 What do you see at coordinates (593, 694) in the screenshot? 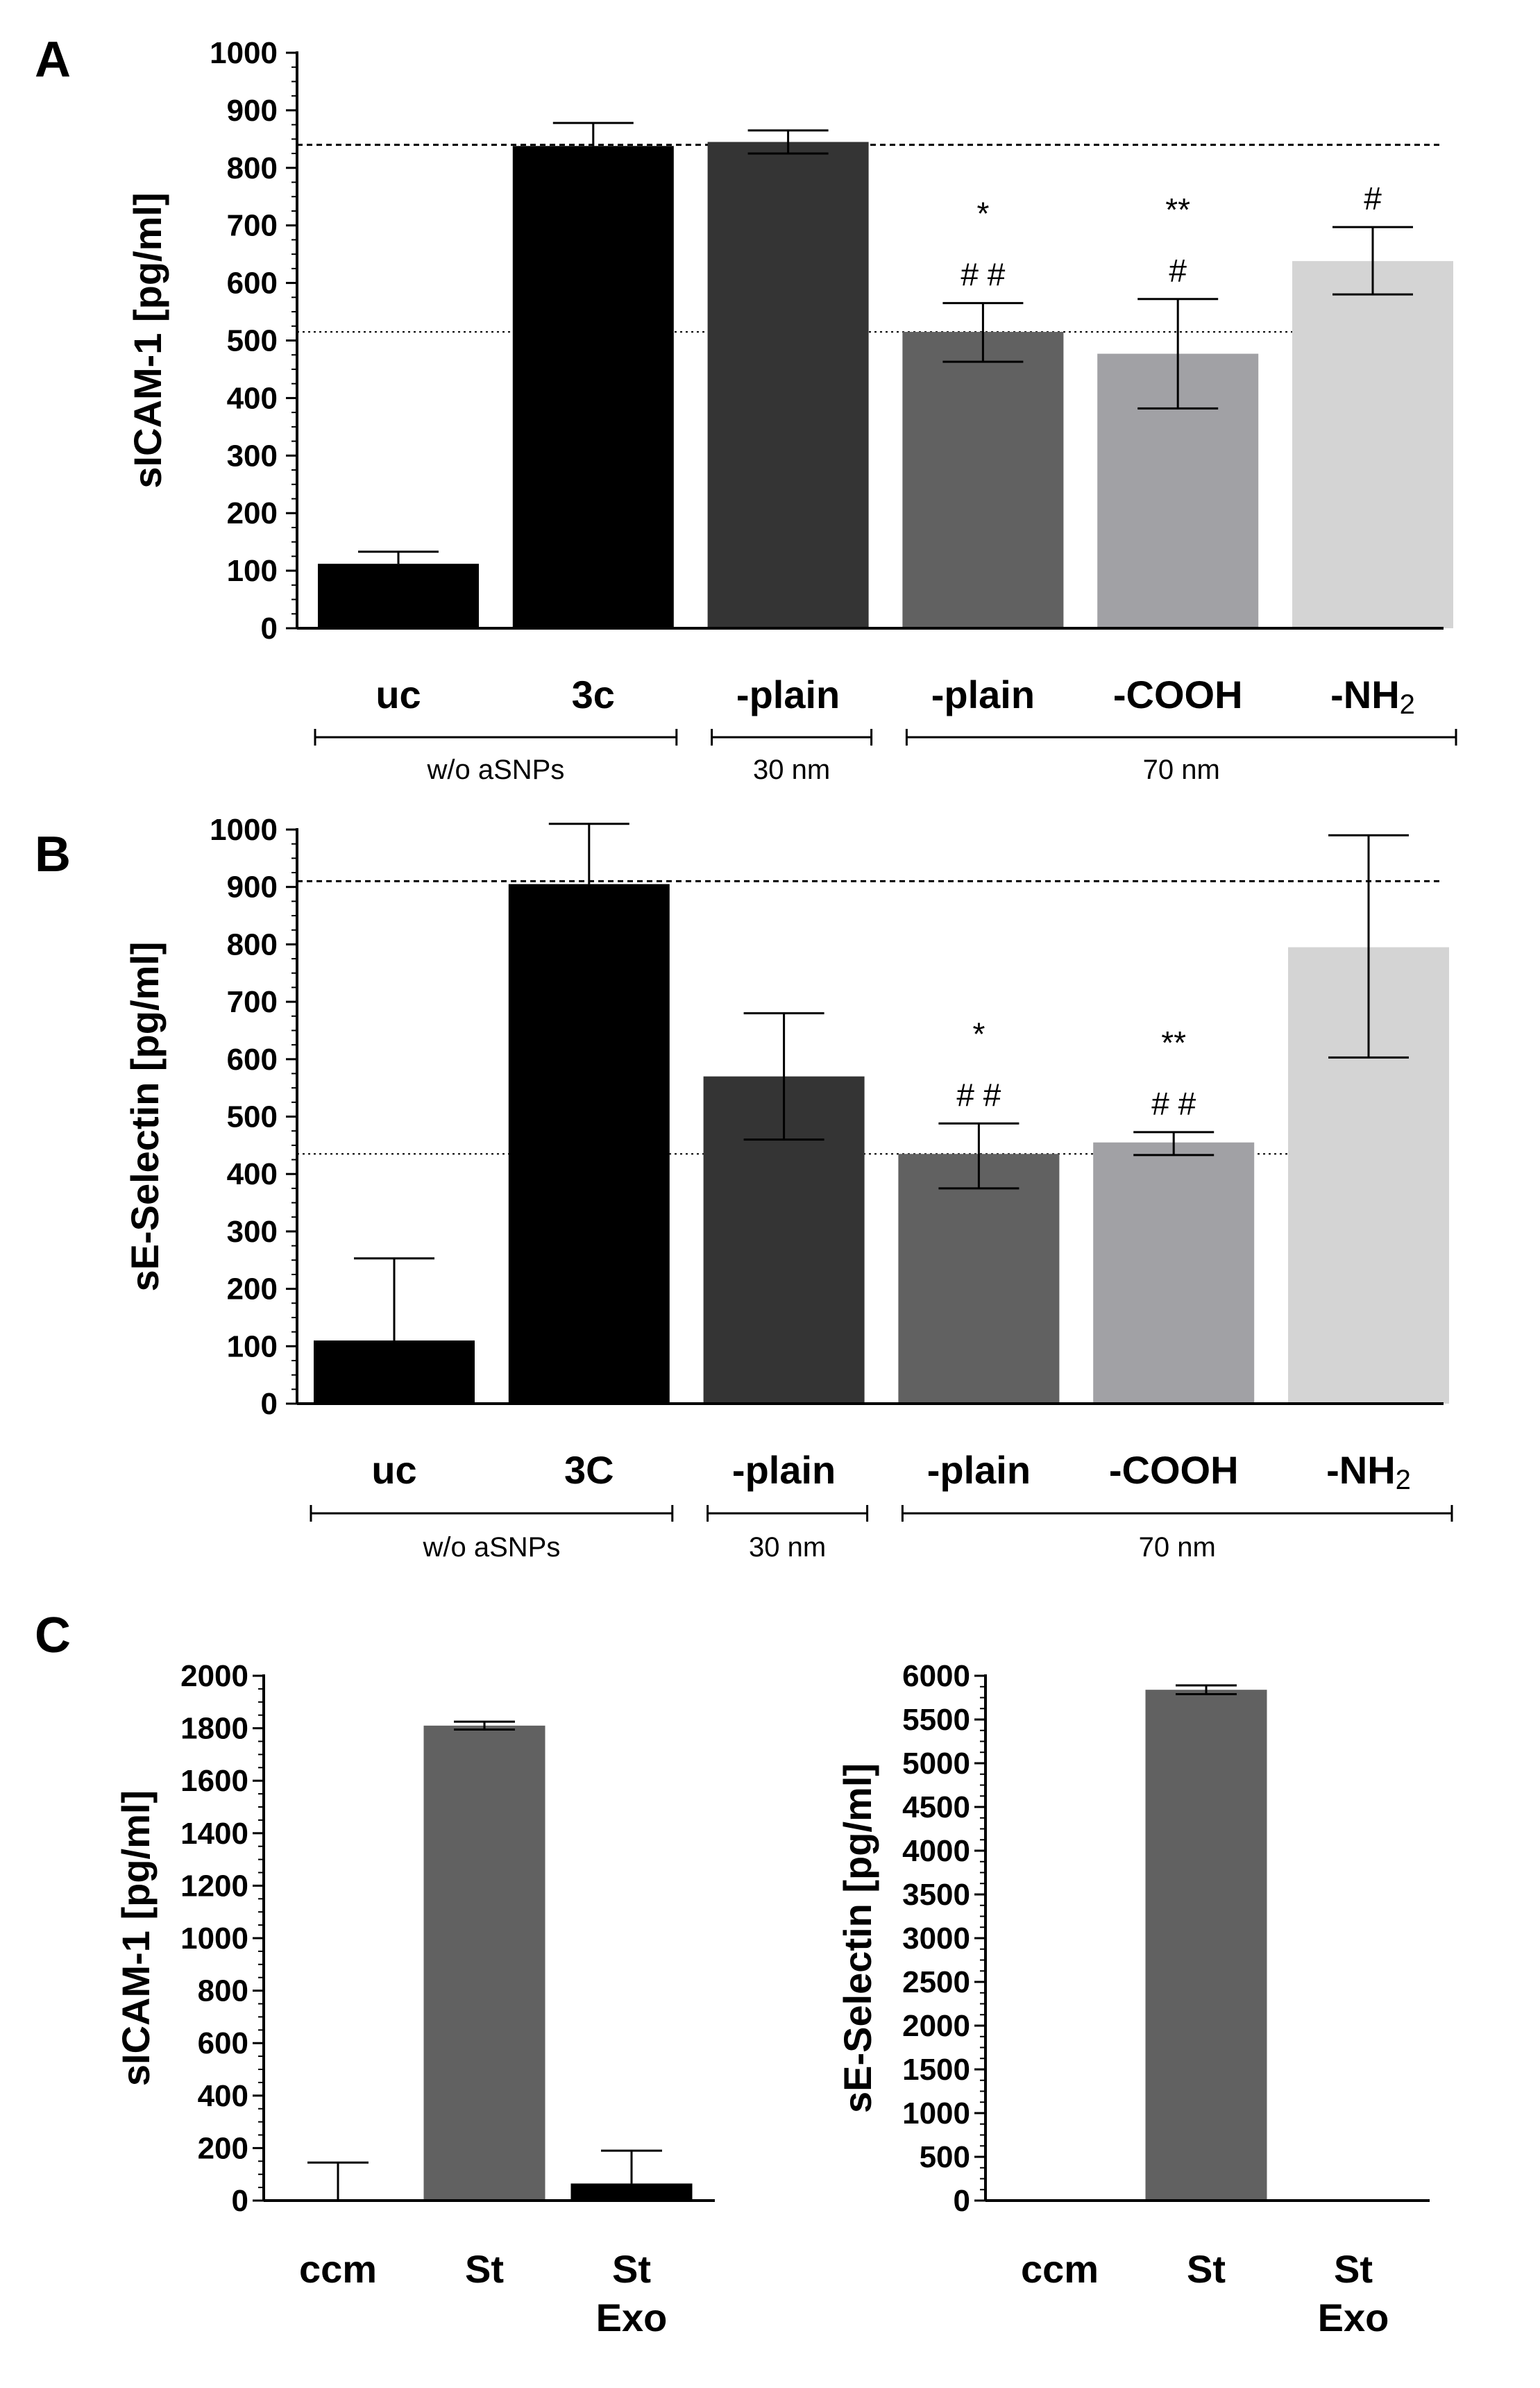
I see `category-label: 3c` at bounding box center [593, 694].